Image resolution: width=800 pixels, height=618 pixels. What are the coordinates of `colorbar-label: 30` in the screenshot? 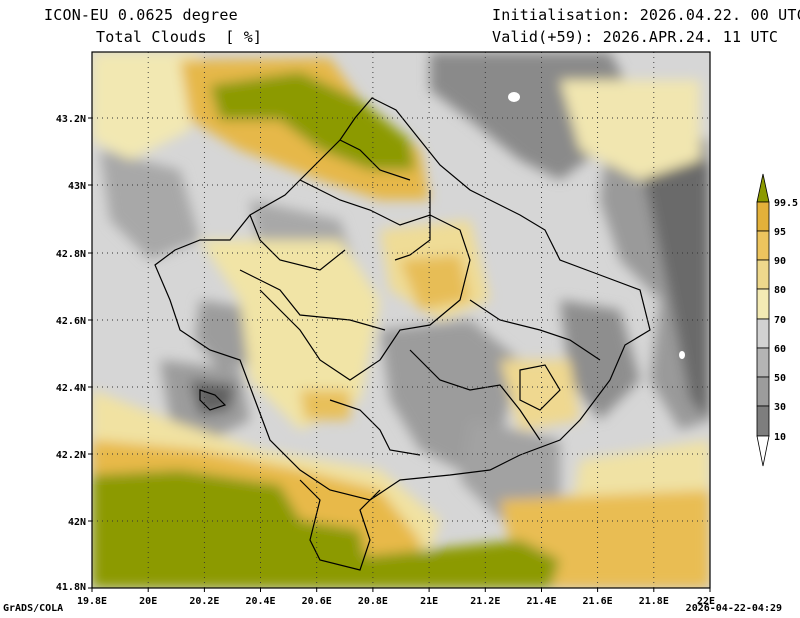 It's located at (780, 407).